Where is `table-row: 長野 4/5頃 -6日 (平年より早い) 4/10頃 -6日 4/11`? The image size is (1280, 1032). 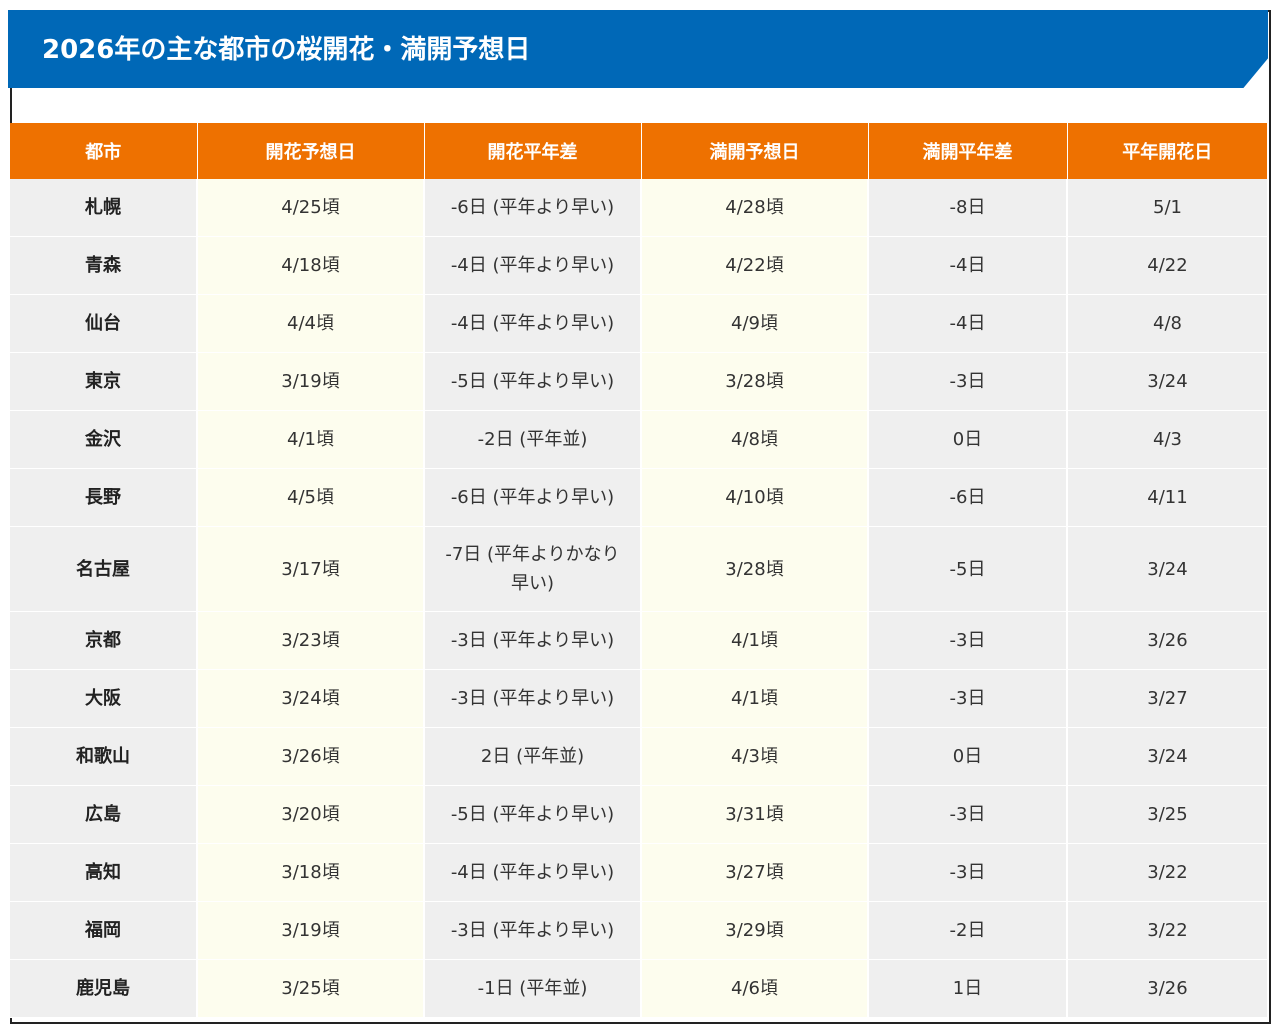 table-row: 長野 4/5頃 -6日 (平年より早い) 4/10頃 -6日 4/11 is located at coordinates (638, 497).